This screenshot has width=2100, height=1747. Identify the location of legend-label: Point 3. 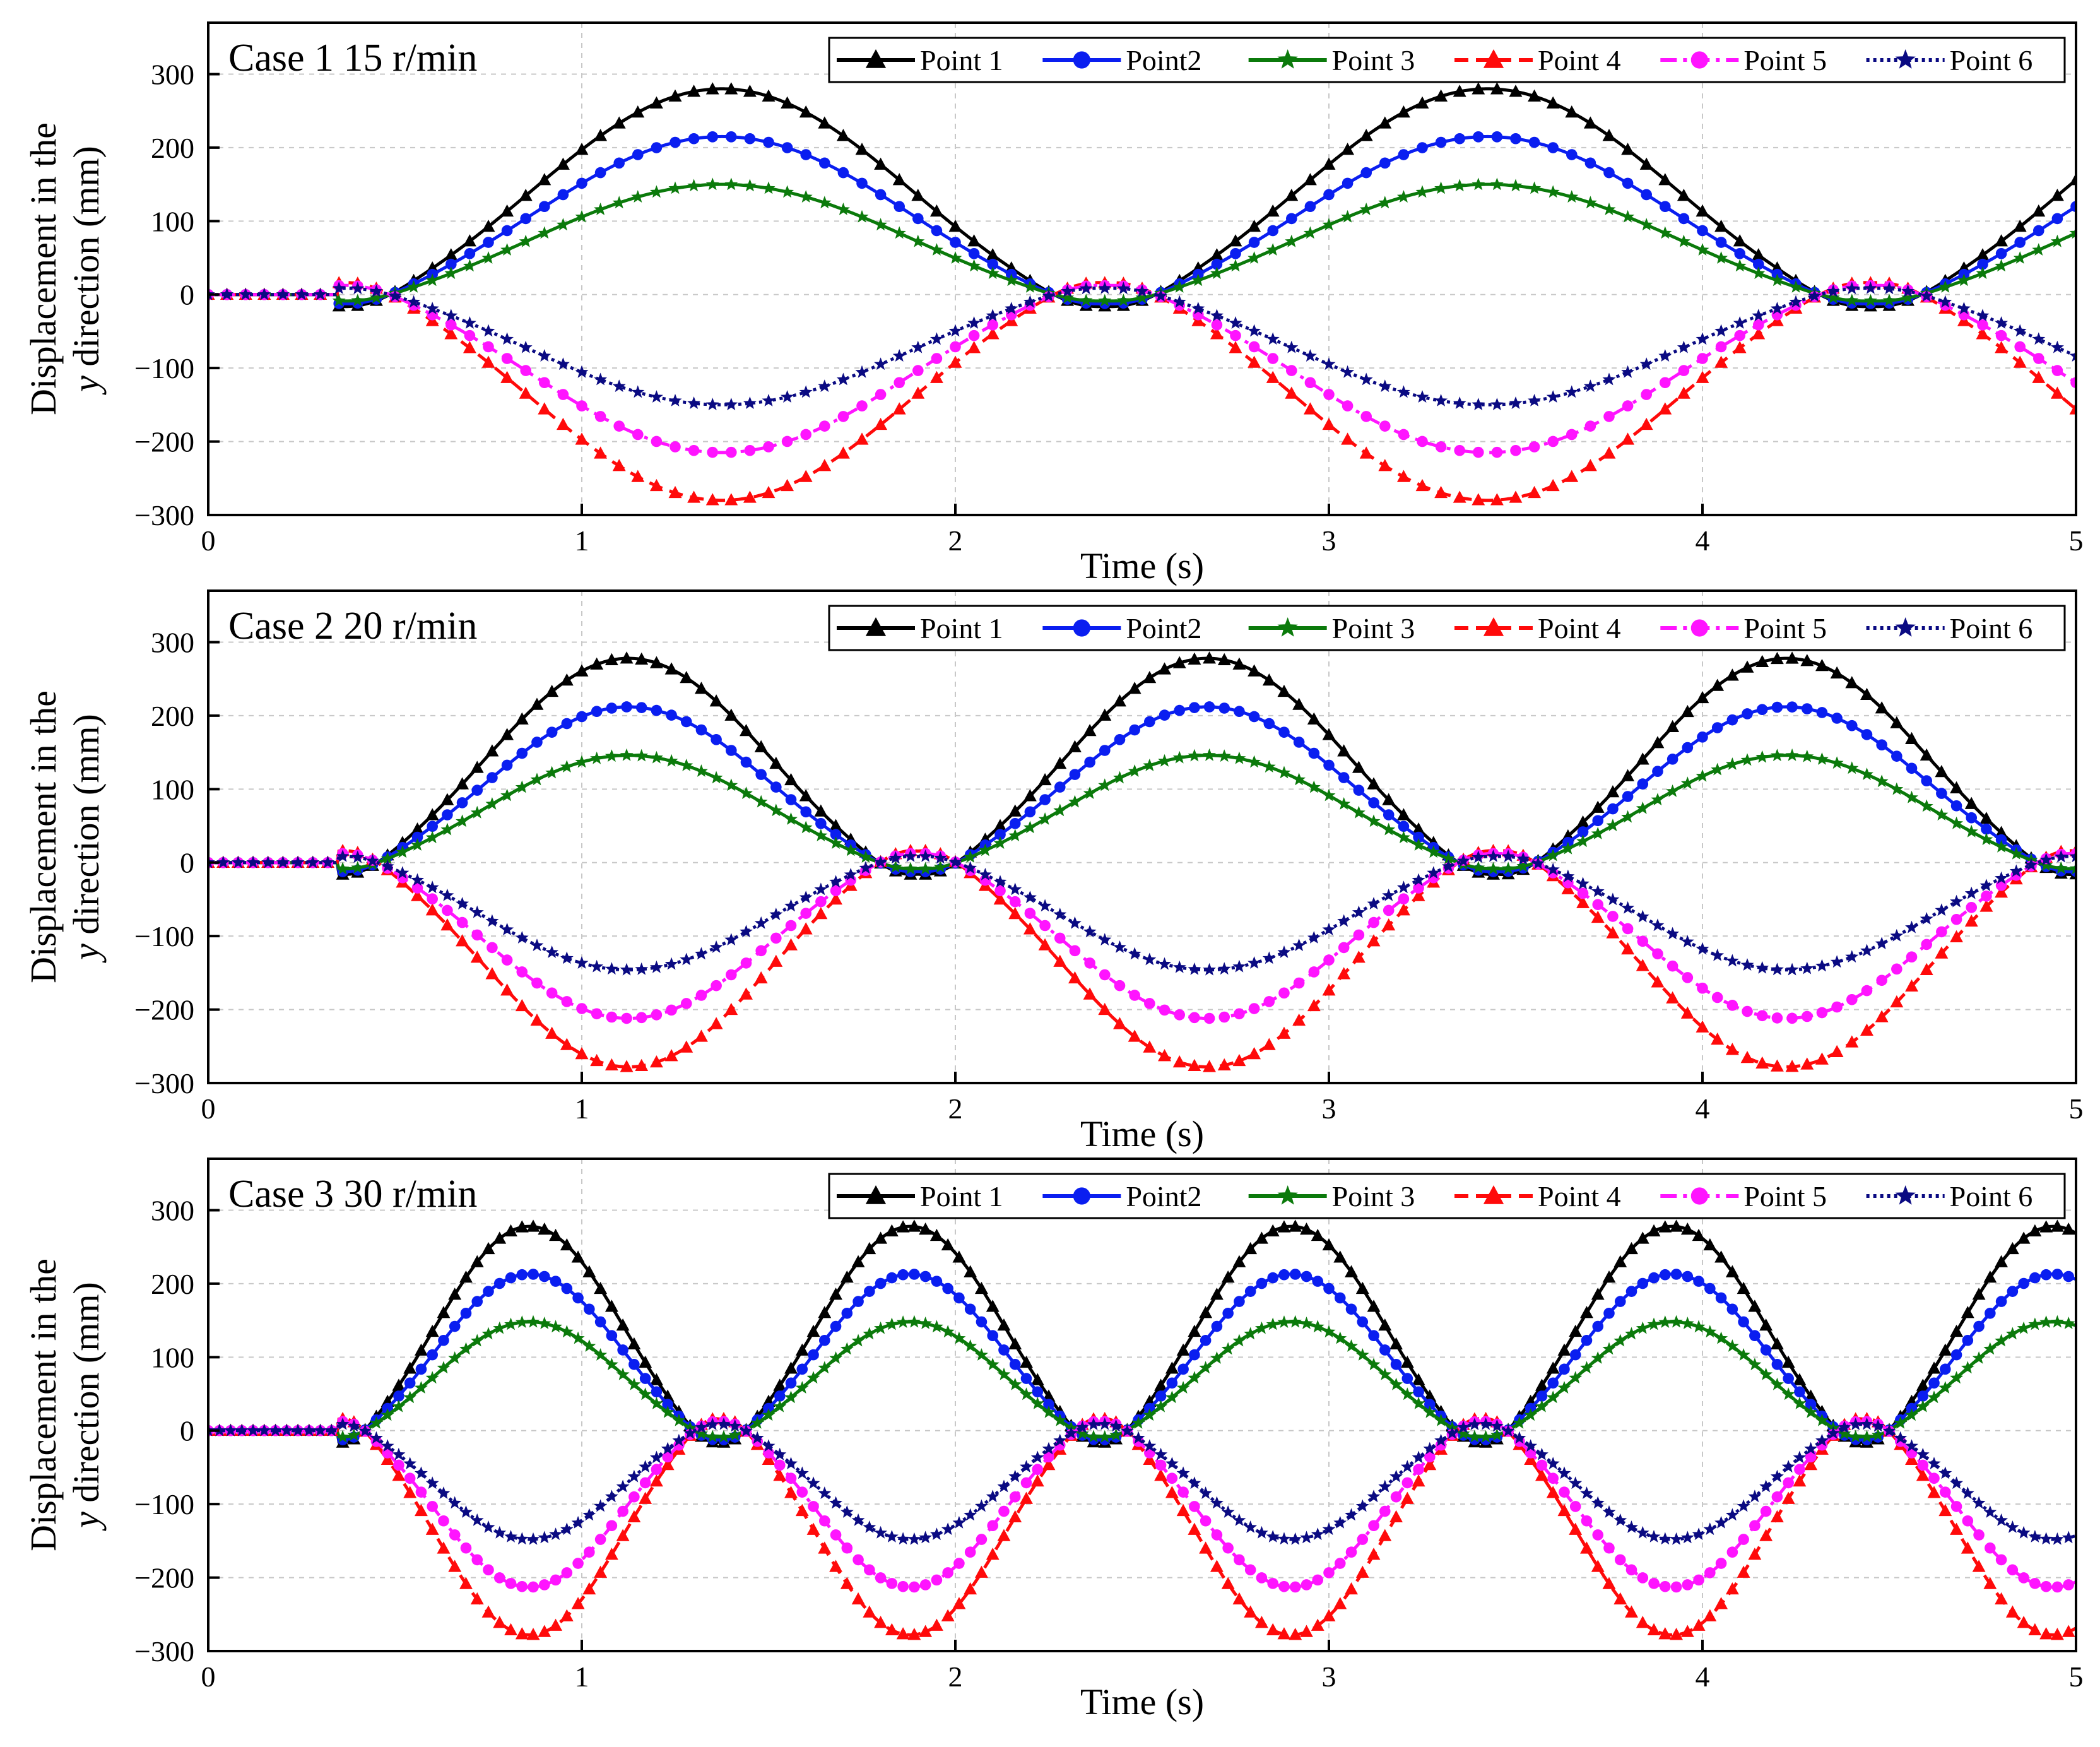
(1373, 628).